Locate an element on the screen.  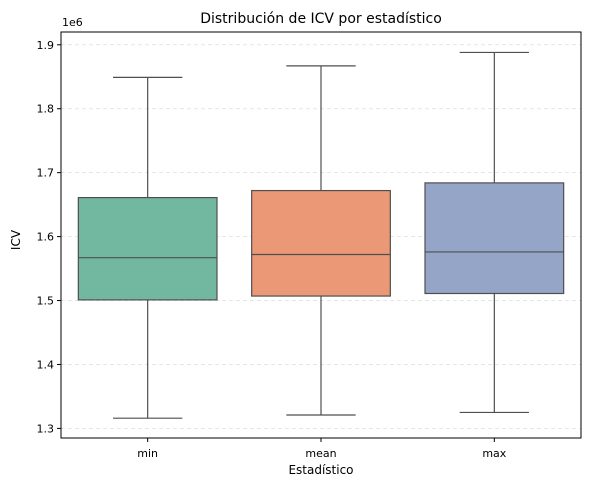
y-tick-label: 1.5 is located at coordinates (46, 301).